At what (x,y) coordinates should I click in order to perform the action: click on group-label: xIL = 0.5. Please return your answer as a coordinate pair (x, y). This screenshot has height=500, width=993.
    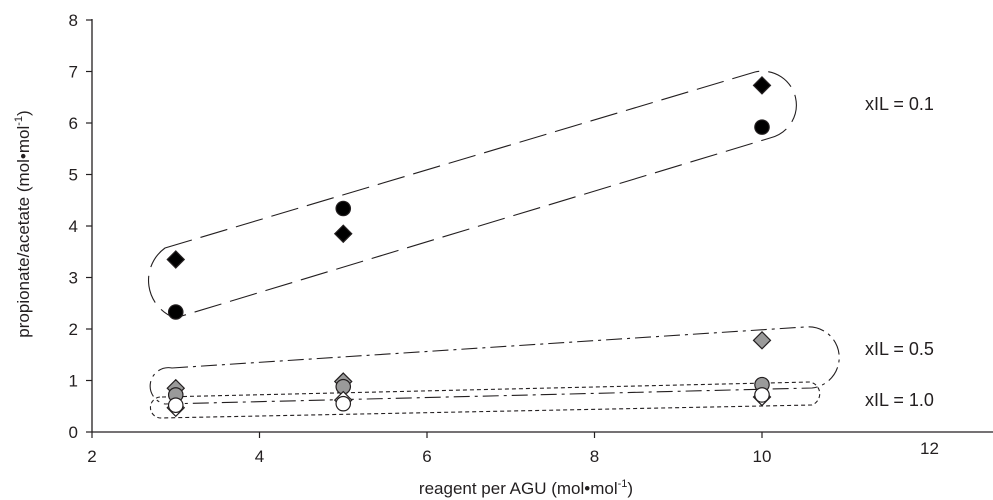
    Looking at the image, I should click on (899, 349).